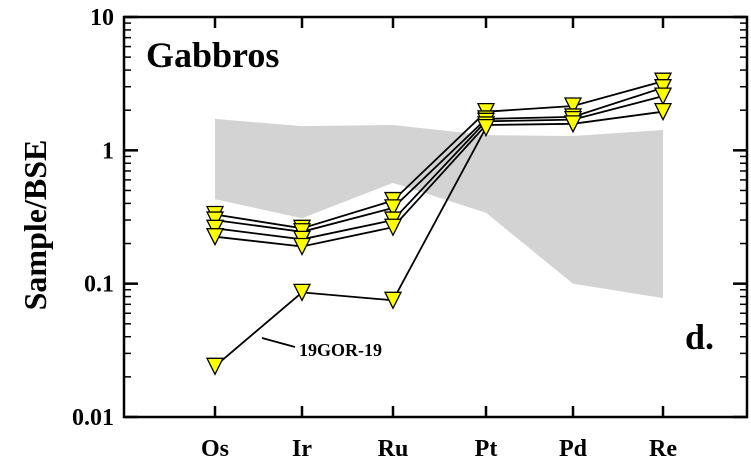  Describe the element at coordinates (102, 18) in the screenshot. I see `y-tick-label: 10` at that location.